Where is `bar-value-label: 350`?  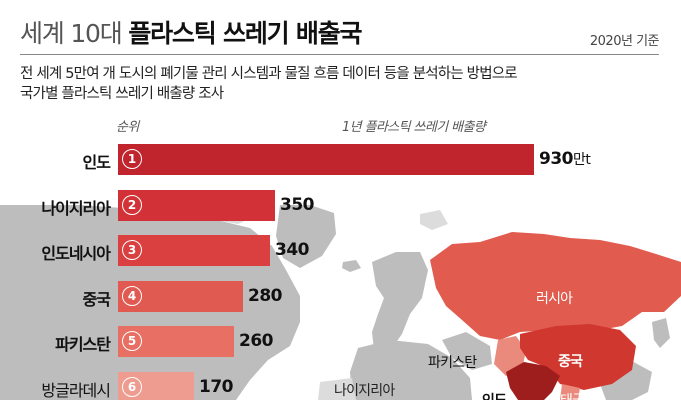 bar-value-label: 350 is located at coordinates (297, 204).